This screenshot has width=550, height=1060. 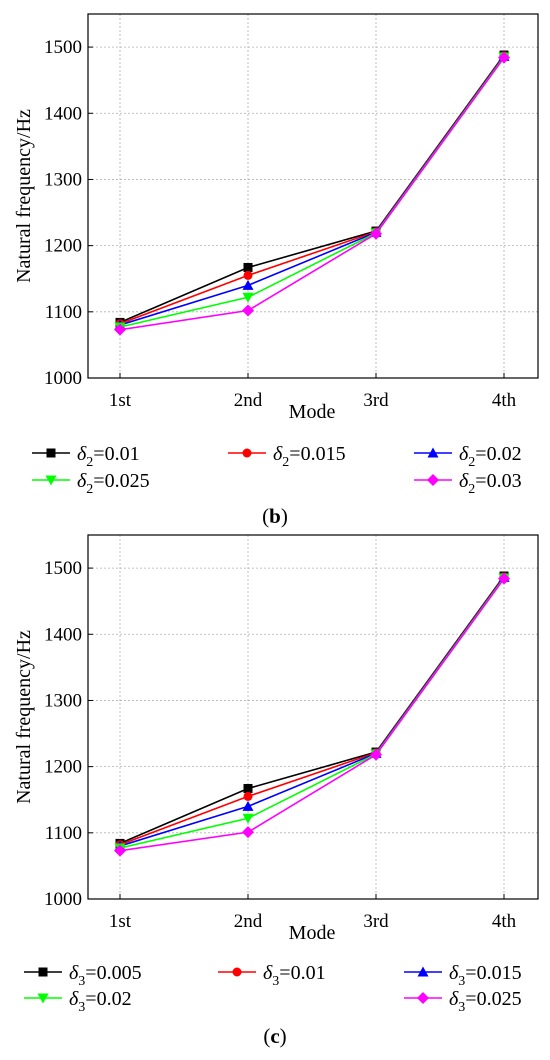 What do you see at coordinates (24, 196) in the screenshot?
I see `y-axis-title: Natural frequency/Hz` at bounding box center [24, 196].